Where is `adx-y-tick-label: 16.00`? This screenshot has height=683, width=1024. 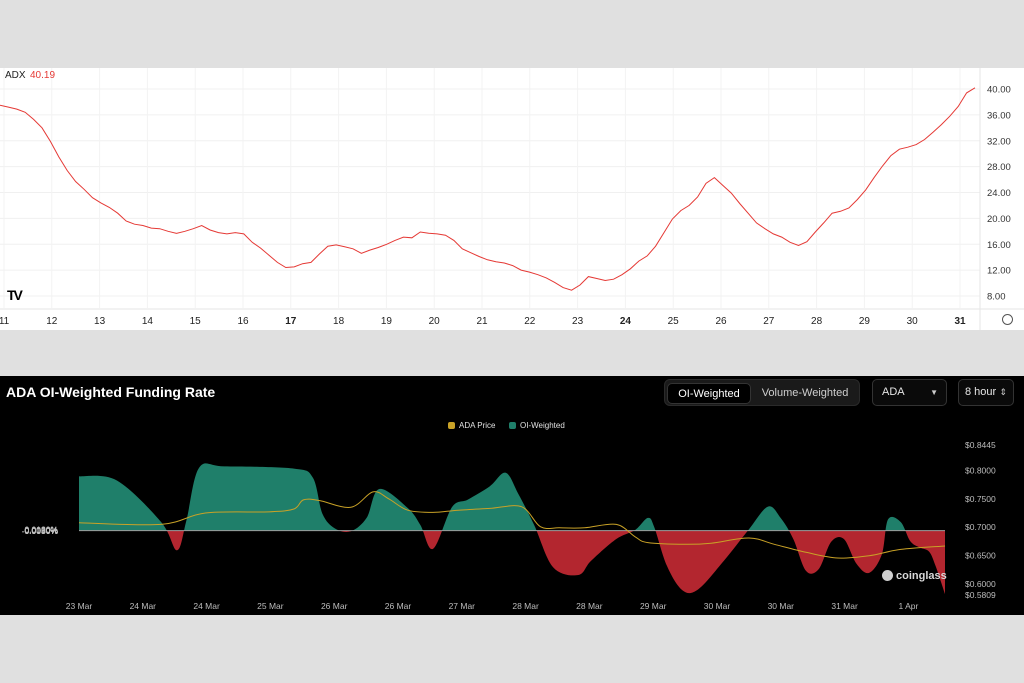 adx-y-tick-label: 16.00 is located at coordinates (999, 245).